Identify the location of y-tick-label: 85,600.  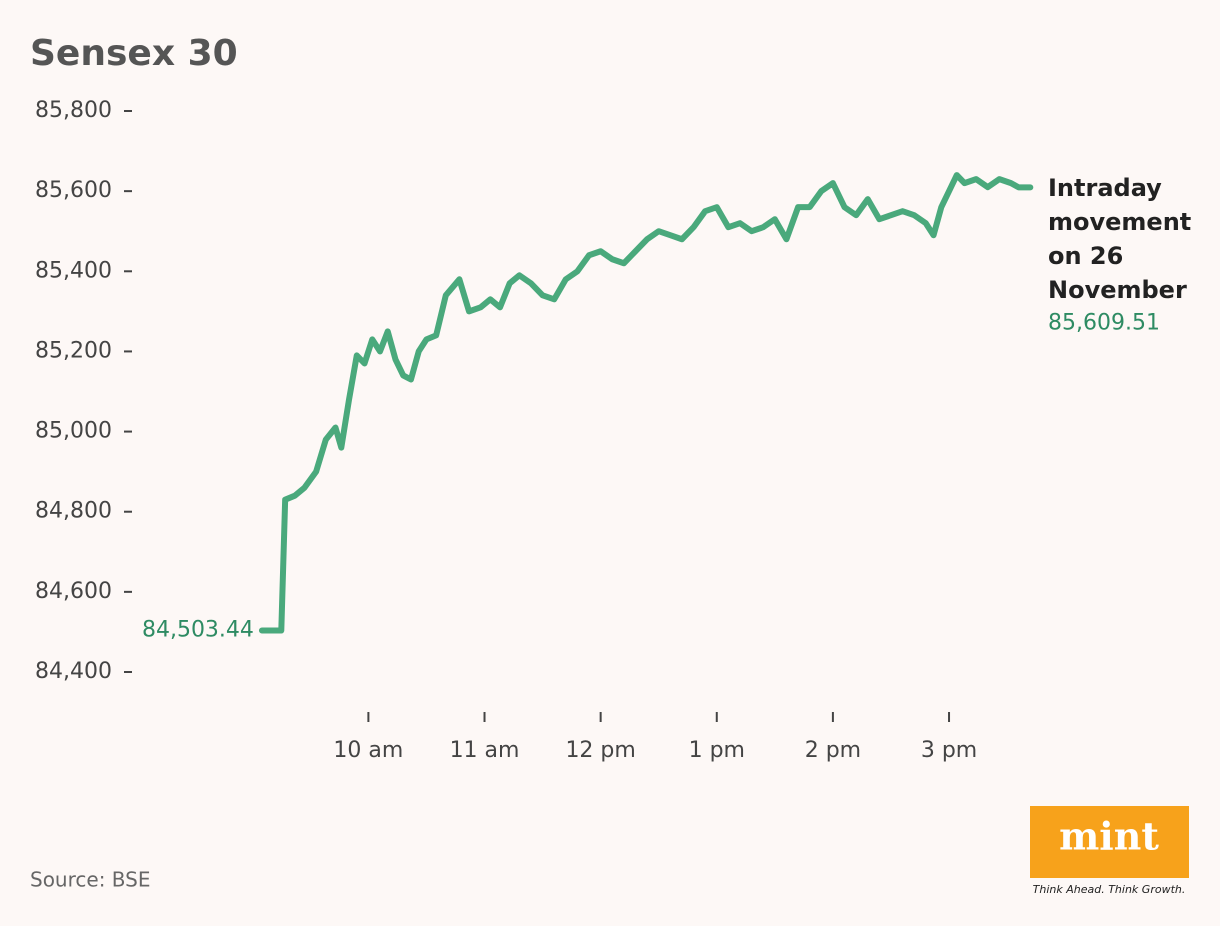
(73, 190).